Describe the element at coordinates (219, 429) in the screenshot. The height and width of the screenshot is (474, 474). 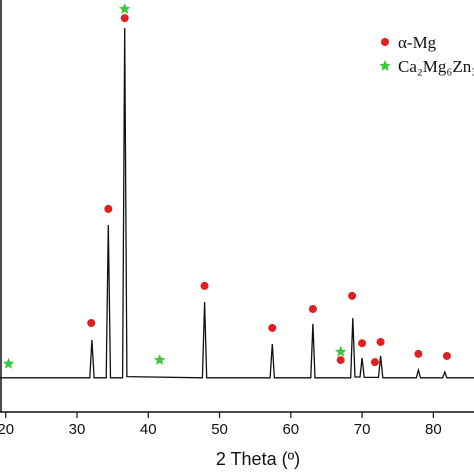
I see `x-tick-label: 50` at that location.